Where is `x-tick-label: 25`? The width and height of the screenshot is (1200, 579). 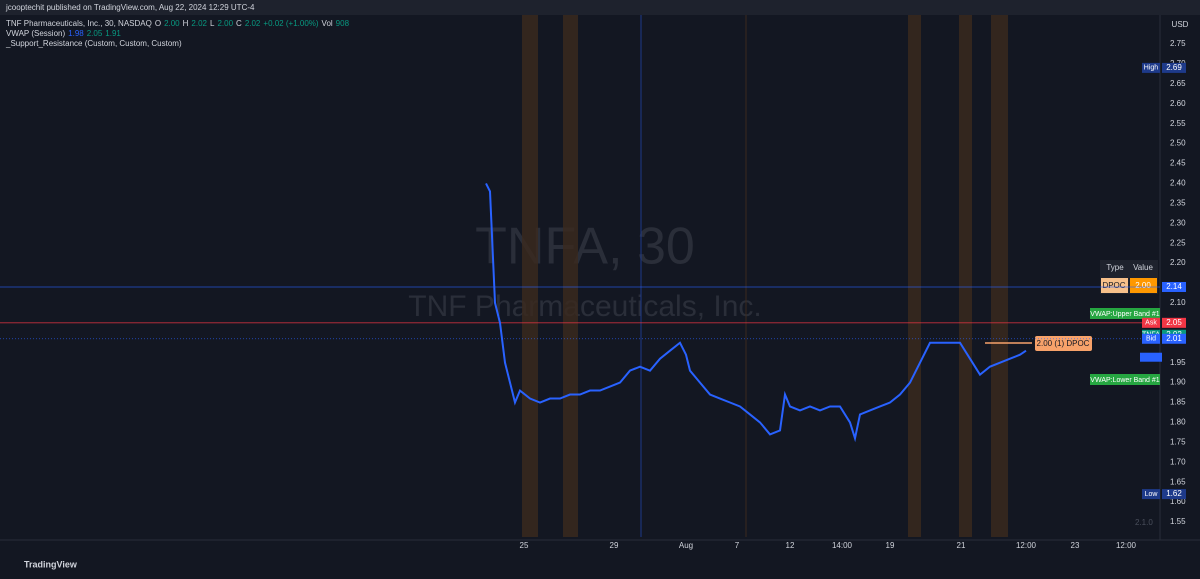 x-tick-label: 25 is located at coordinates (524, 545).